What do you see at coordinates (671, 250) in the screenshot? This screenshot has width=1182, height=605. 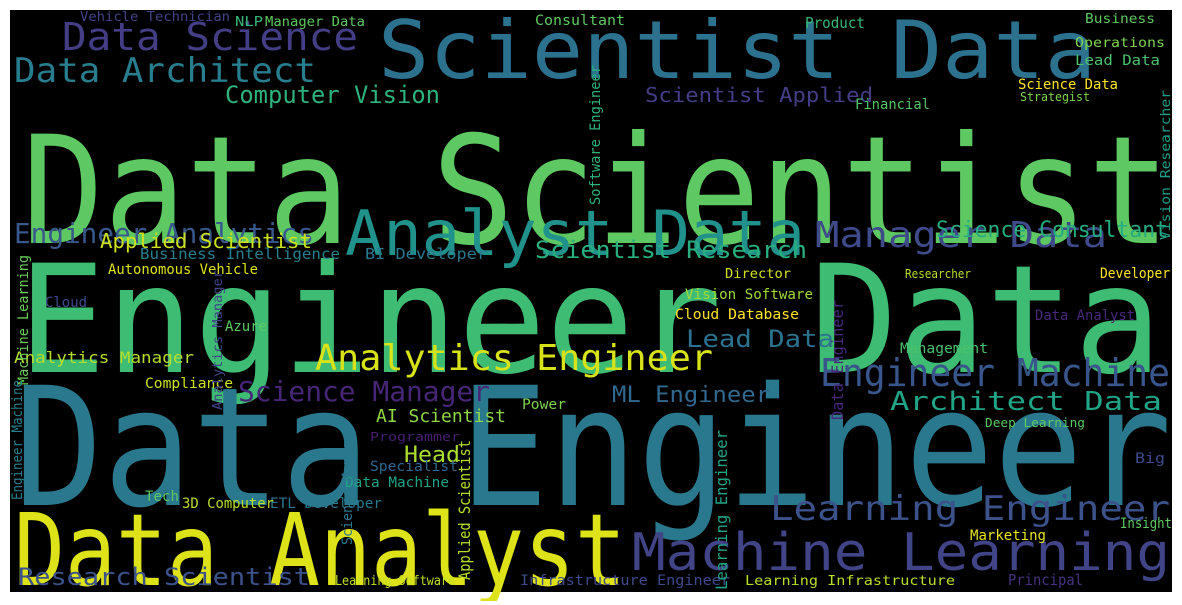 I see `word: Scientist Research` at bounding box center [671, 250].